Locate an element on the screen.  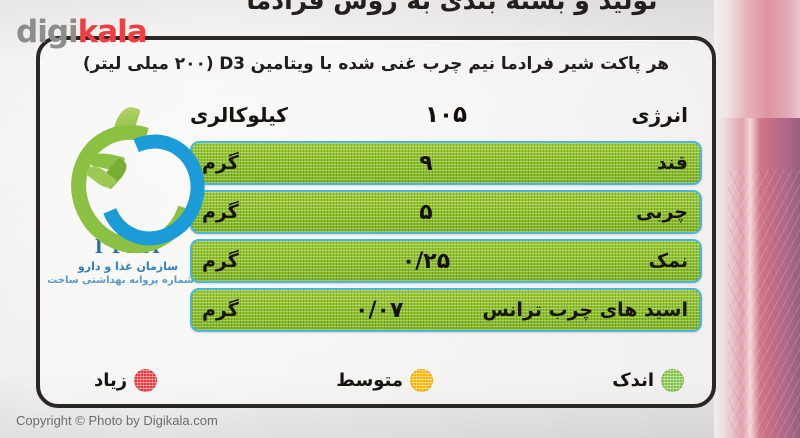
row-value: ۰/۰۷ is located at coordinates (379, 310).